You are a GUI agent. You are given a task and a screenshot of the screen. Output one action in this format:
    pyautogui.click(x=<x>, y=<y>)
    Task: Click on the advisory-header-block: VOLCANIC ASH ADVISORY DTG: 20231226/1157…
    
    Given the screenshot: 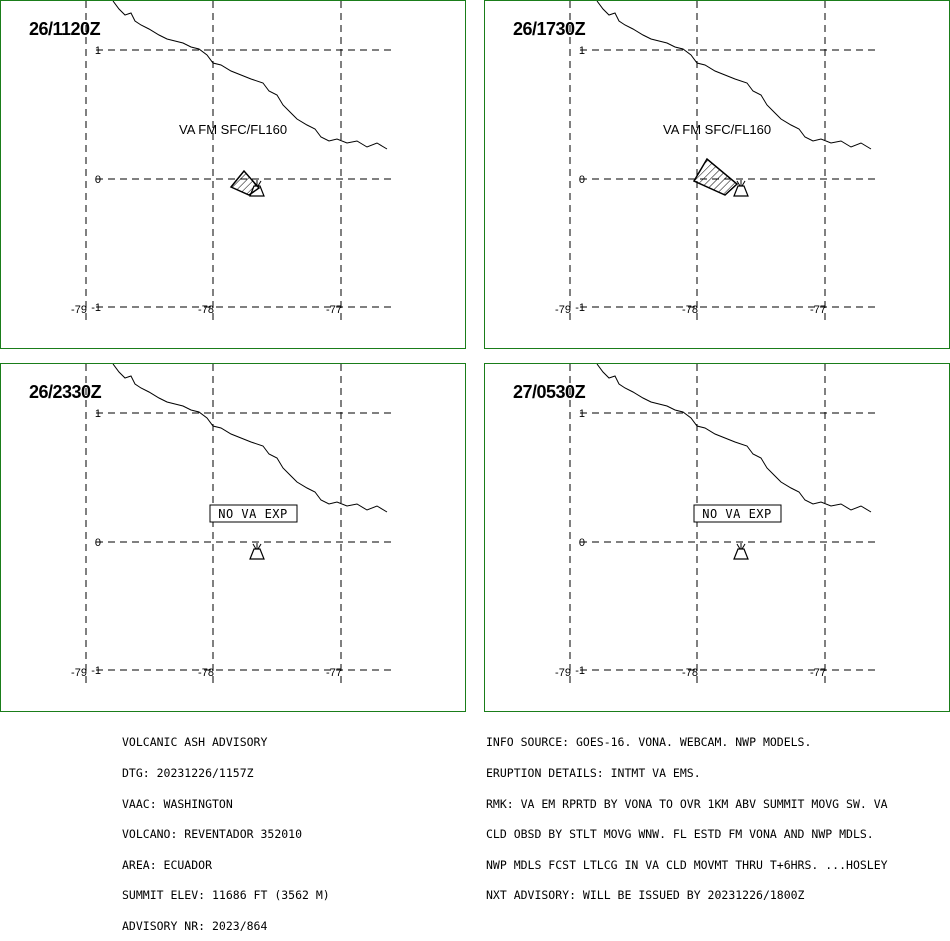 What is the action you would take?
    pyautogui.click(x=226, y=829)
    